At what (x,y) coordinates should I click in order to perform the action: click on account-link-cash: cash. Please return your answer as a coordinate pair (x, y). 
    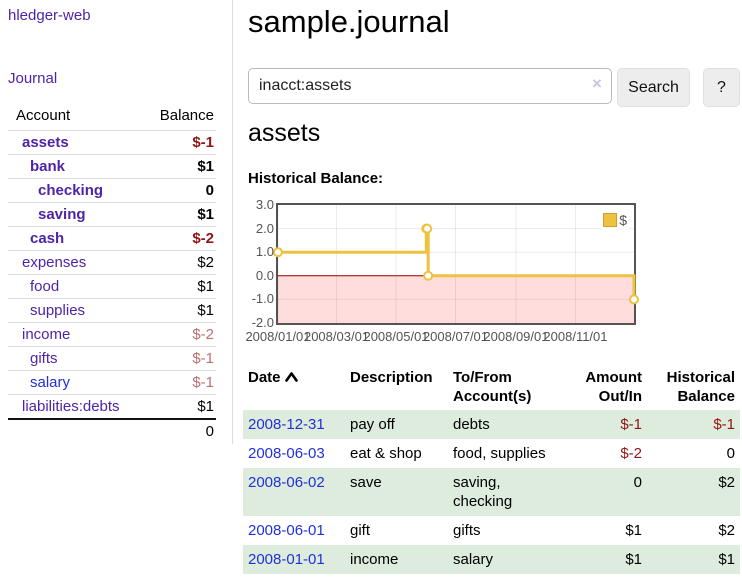
    Looking at the image, I should click on (47, 238).